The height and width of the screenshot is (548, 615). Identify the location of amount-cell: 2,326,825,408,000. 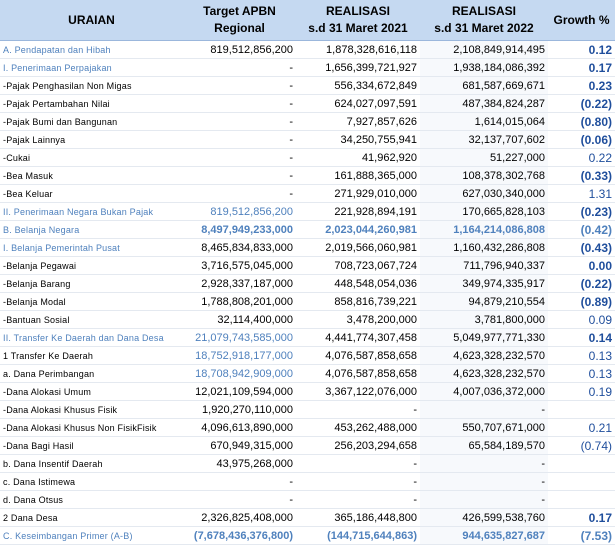
(239, 518).